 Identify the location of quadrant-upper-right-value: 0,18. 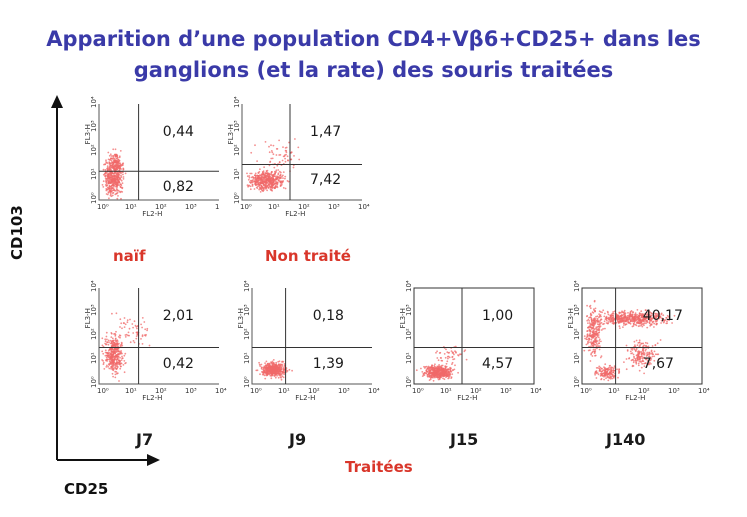
(328, 316).